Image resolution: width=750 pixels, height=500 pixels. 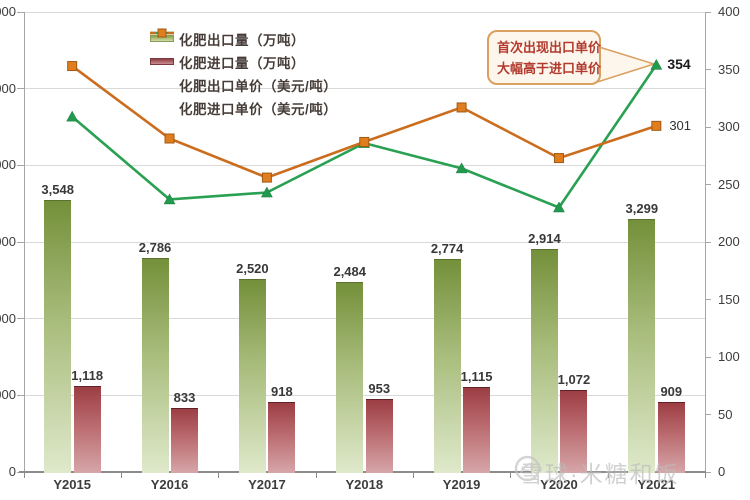 I want to click on x-axis-label: Y2017, so click(x=267, y=484).